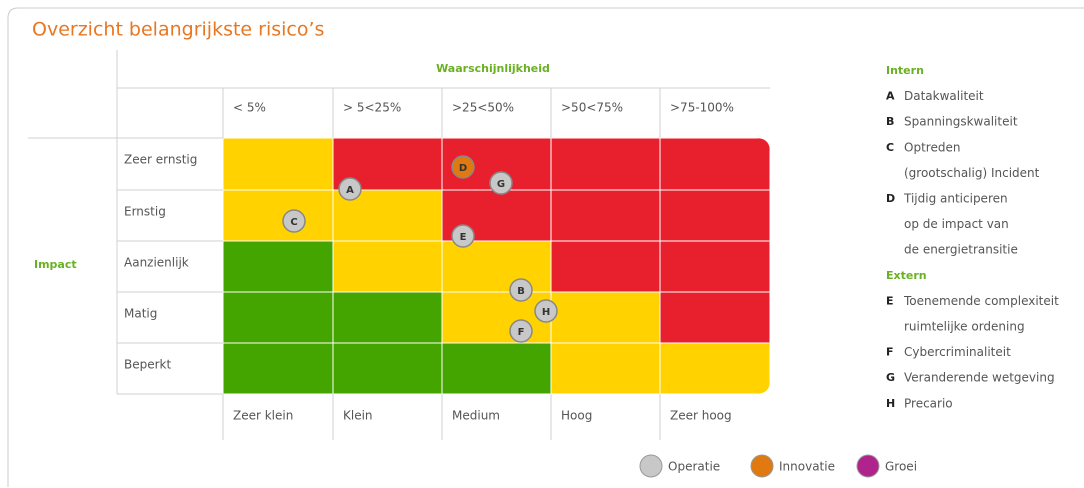 This screenshot has height=488, width=1084. I want to click on risk-name: Veranderende wetgeving, so click(979, 378).